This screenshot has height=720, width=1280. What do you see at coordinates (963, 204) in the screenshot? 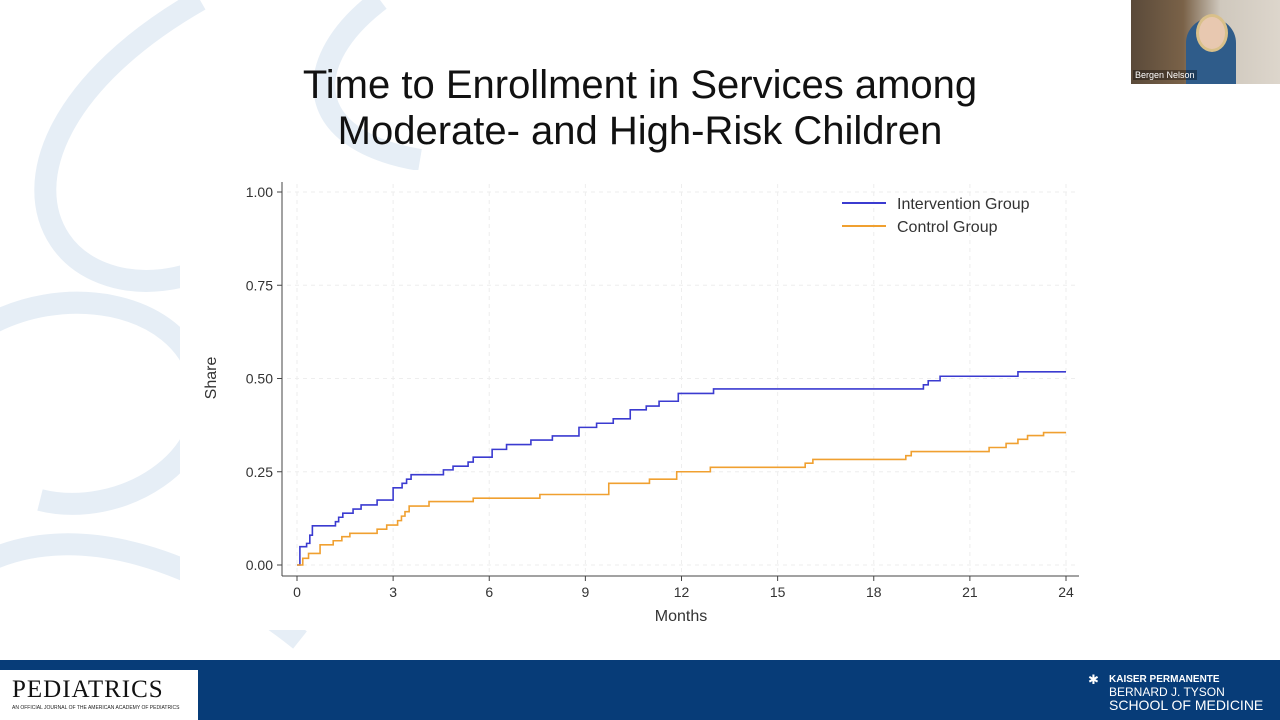
I see `legend-label: Intervention Group` at bounding box center [963, 204].